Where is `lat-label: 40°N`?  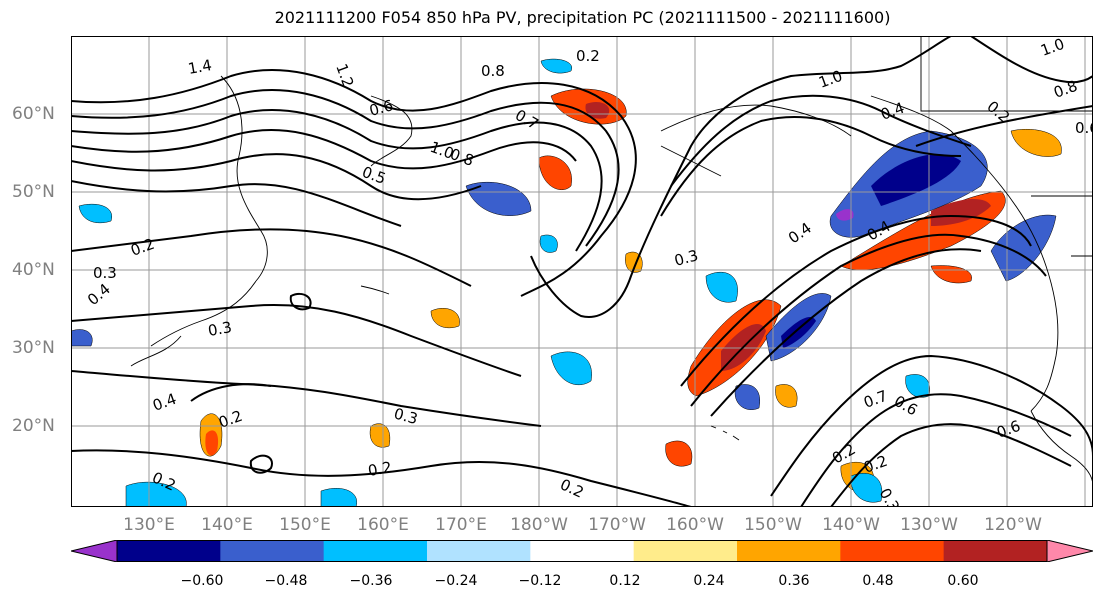 lat-label: 40°N is located at coordinates (33, 270).